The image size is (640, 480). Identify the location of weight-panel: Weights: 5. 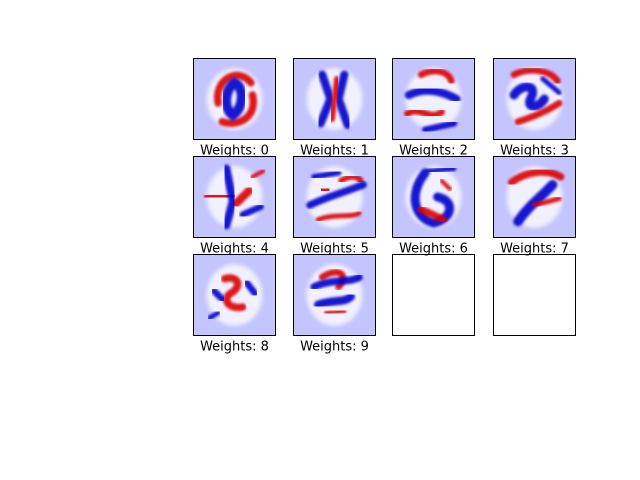
(334, 206).